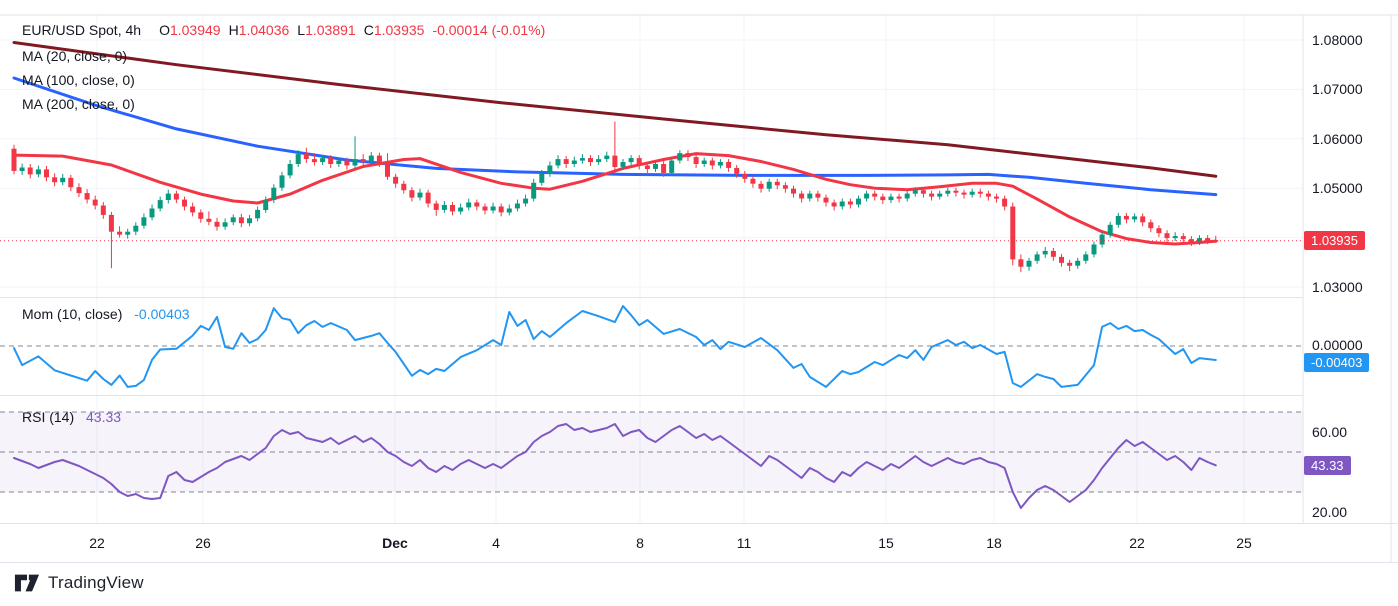 This screenshot has height=606, width=1398. I want to click on time-tick-label: 25, so click(1244, 543).